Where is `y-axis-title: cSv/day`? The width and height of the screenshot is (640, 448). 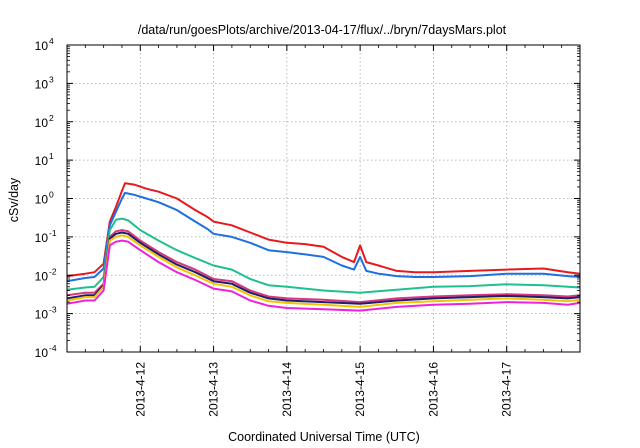
y-axis-title: cSv/day is located at coordinates (14, 199).